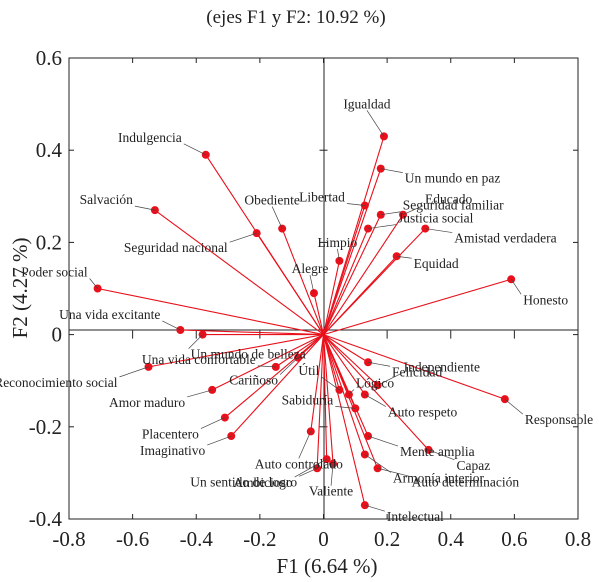  Describe the element at coordinates (170, 434) in the screenshot. I see `point-label: Placentero` at that location.